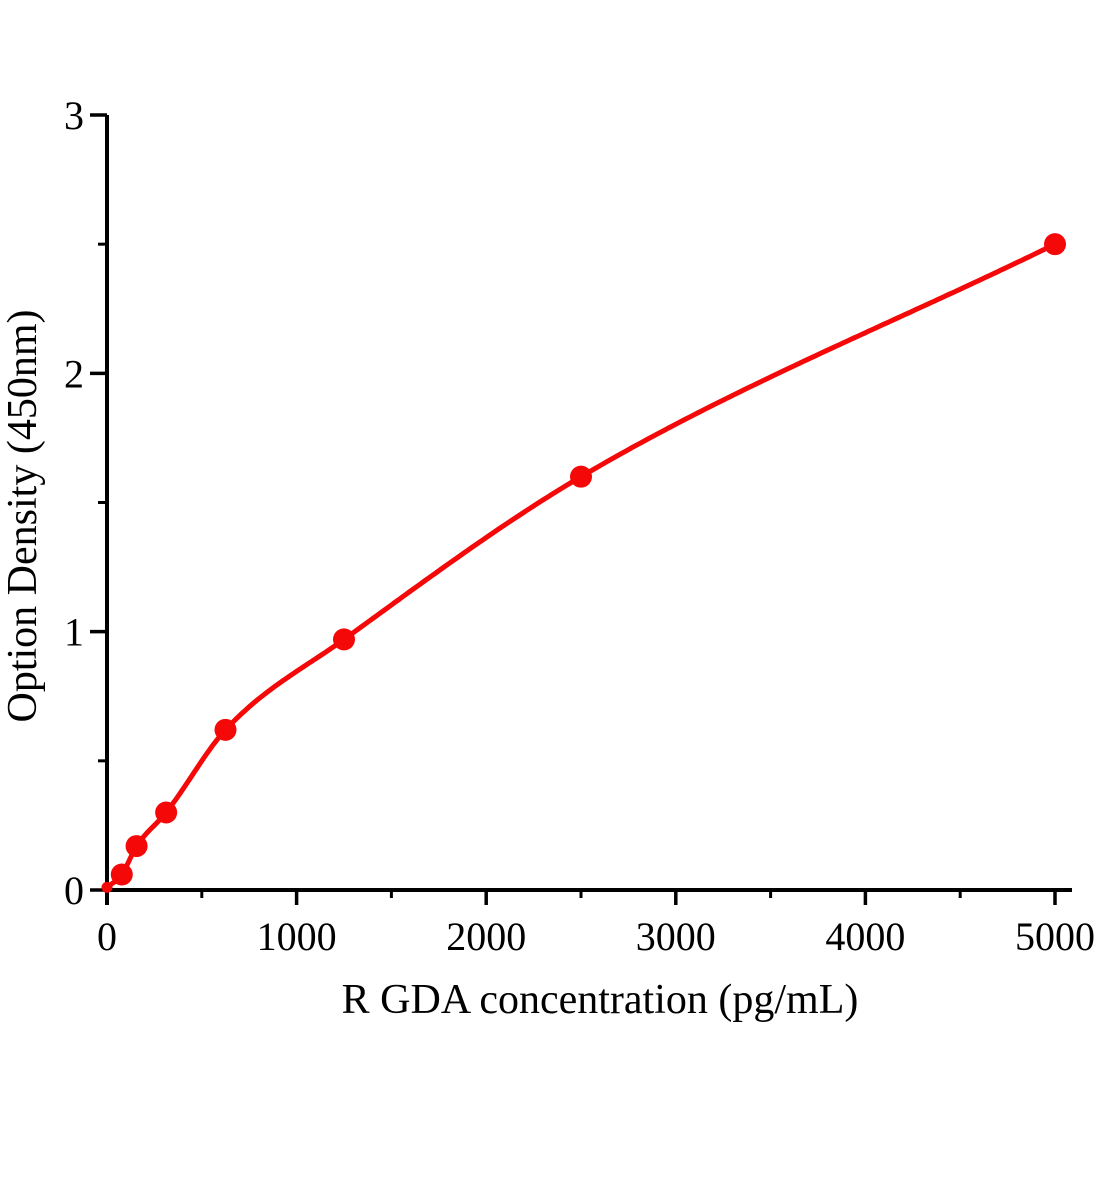  I want to click on y-tick-label: 2, so click(74, 373).